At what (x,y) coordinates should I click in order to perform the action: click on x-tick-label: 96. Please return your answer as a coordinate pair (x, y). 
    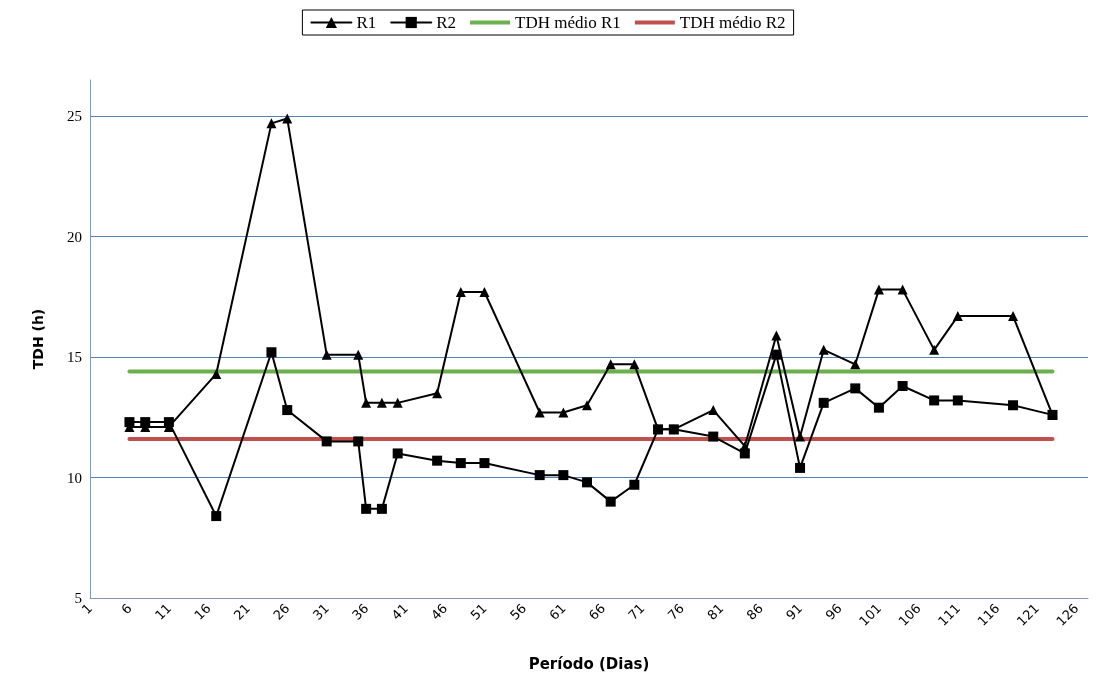
    Looking at the image, I should click on (833, 611).